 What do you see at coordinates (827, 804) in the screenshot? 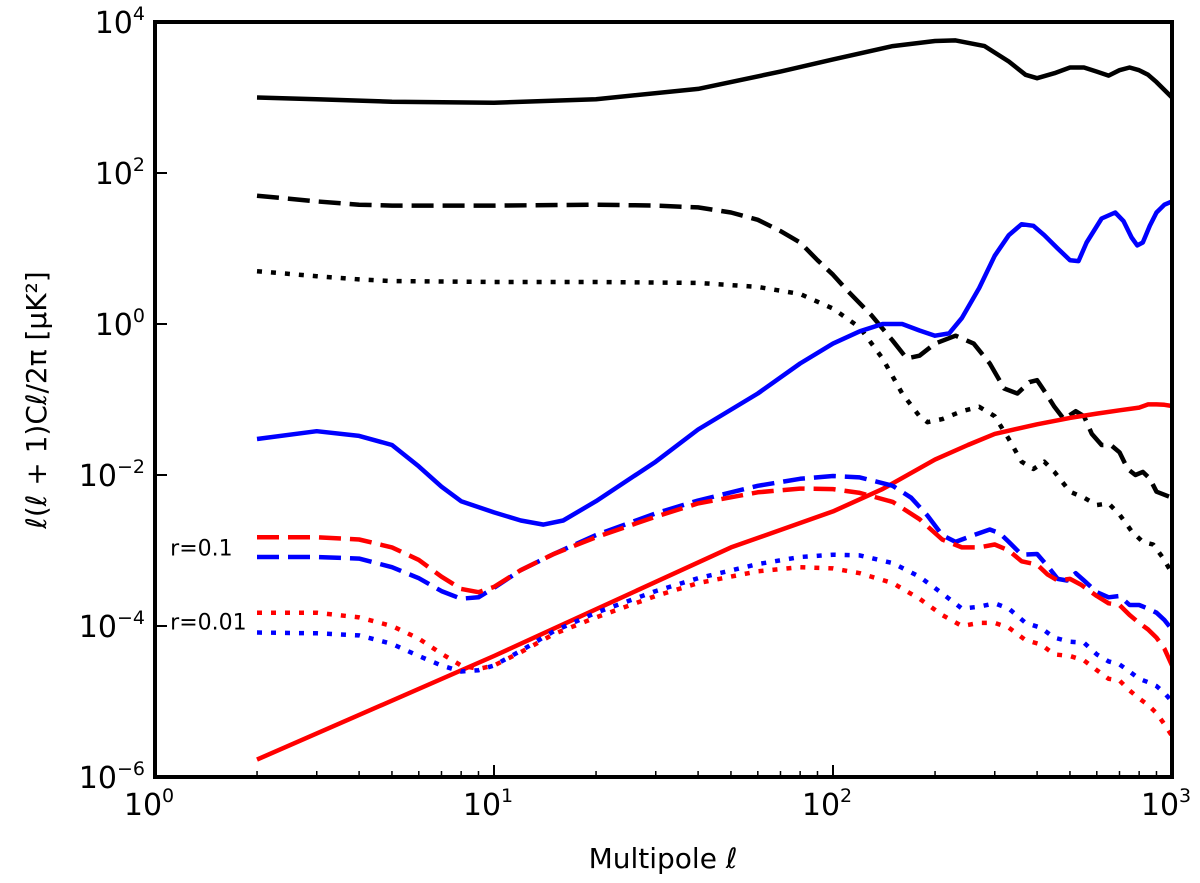
I see `x-tick-label: 10²` at bounding box center [827, 804].